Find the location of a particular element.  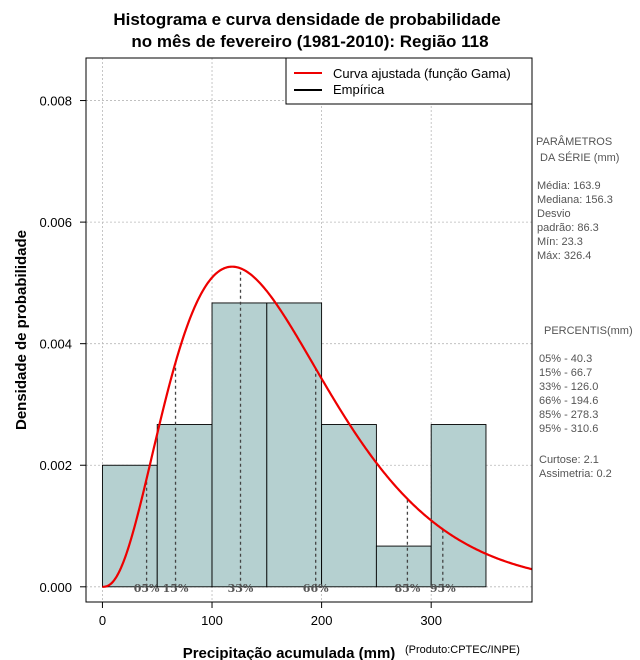

legend-curve-label: Curva ajustada (função Gama) is located at coordinates (422, 73).